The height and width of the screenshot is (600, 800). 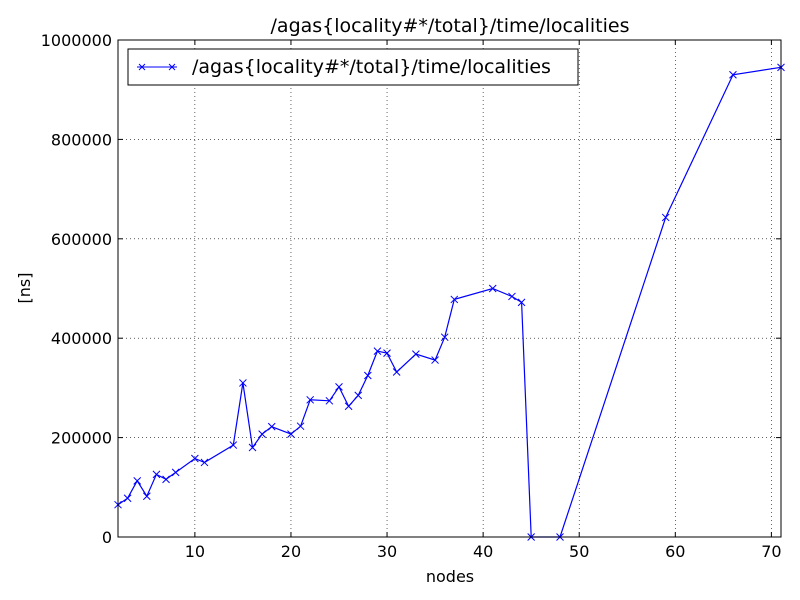 I want to click on y-tick-label: 400000, so click(x=81, y=338).